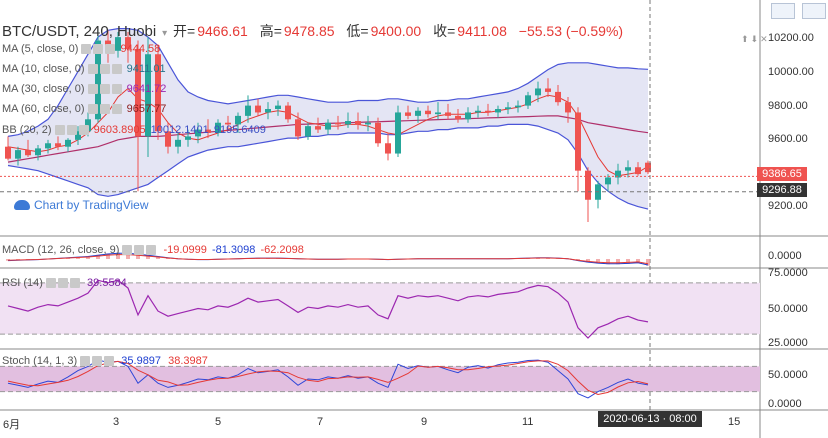  Describe the element at coordinates (188, 361) in the screenshot. I see `stoch-value-d: 38.3987` at that location.